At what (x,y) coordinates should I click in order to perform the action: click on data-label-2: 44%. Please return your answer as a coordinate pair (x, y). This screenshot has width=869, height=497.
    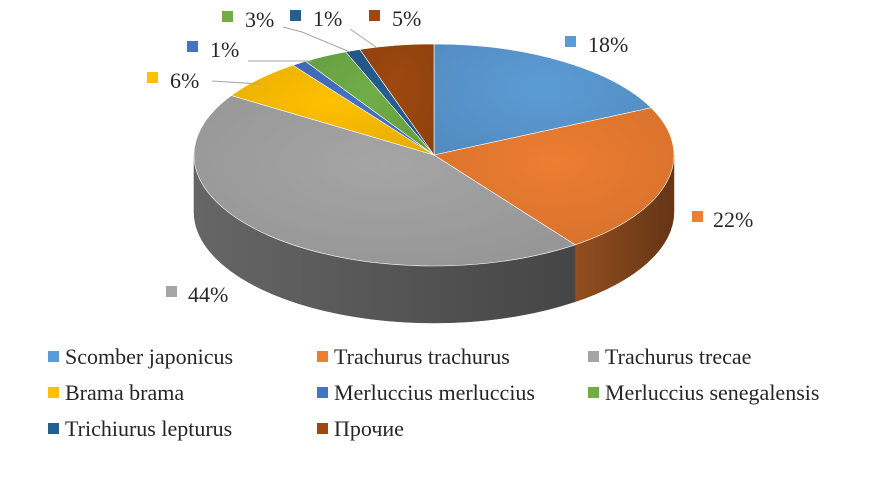
    Looking at the image, I should click on (208, 294).